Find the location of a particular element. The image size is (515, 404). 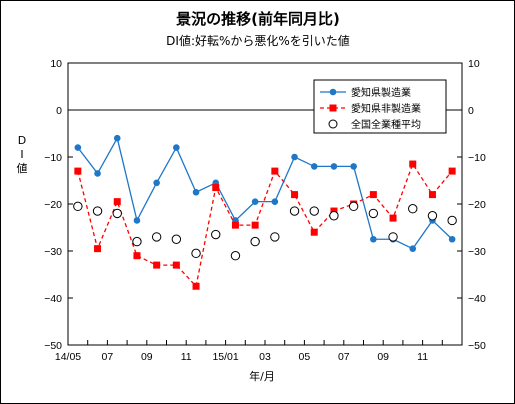

legend-label: 全国全業種平均 is located at coordinates (386, 124).